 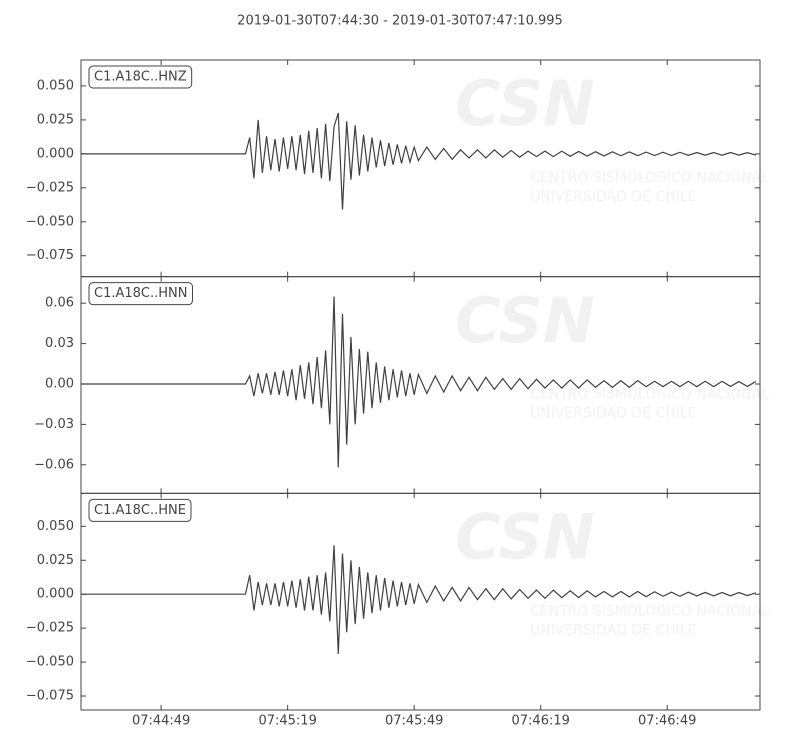 What do you see at coordinates (541, 721) in the screenshot?
I see `x-tick-label: 07:46:19` at bounding box center [541, 721].